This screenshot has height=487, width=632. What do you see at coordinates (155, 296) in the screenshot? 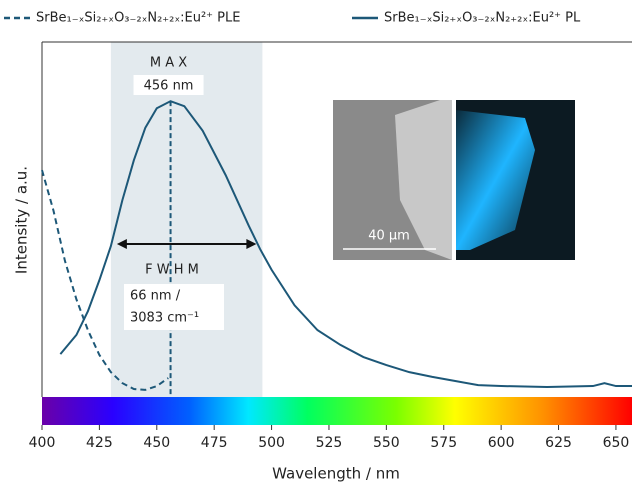
I see `fwhm-value-label: 66 nm /` at bounding box center [155, 296].